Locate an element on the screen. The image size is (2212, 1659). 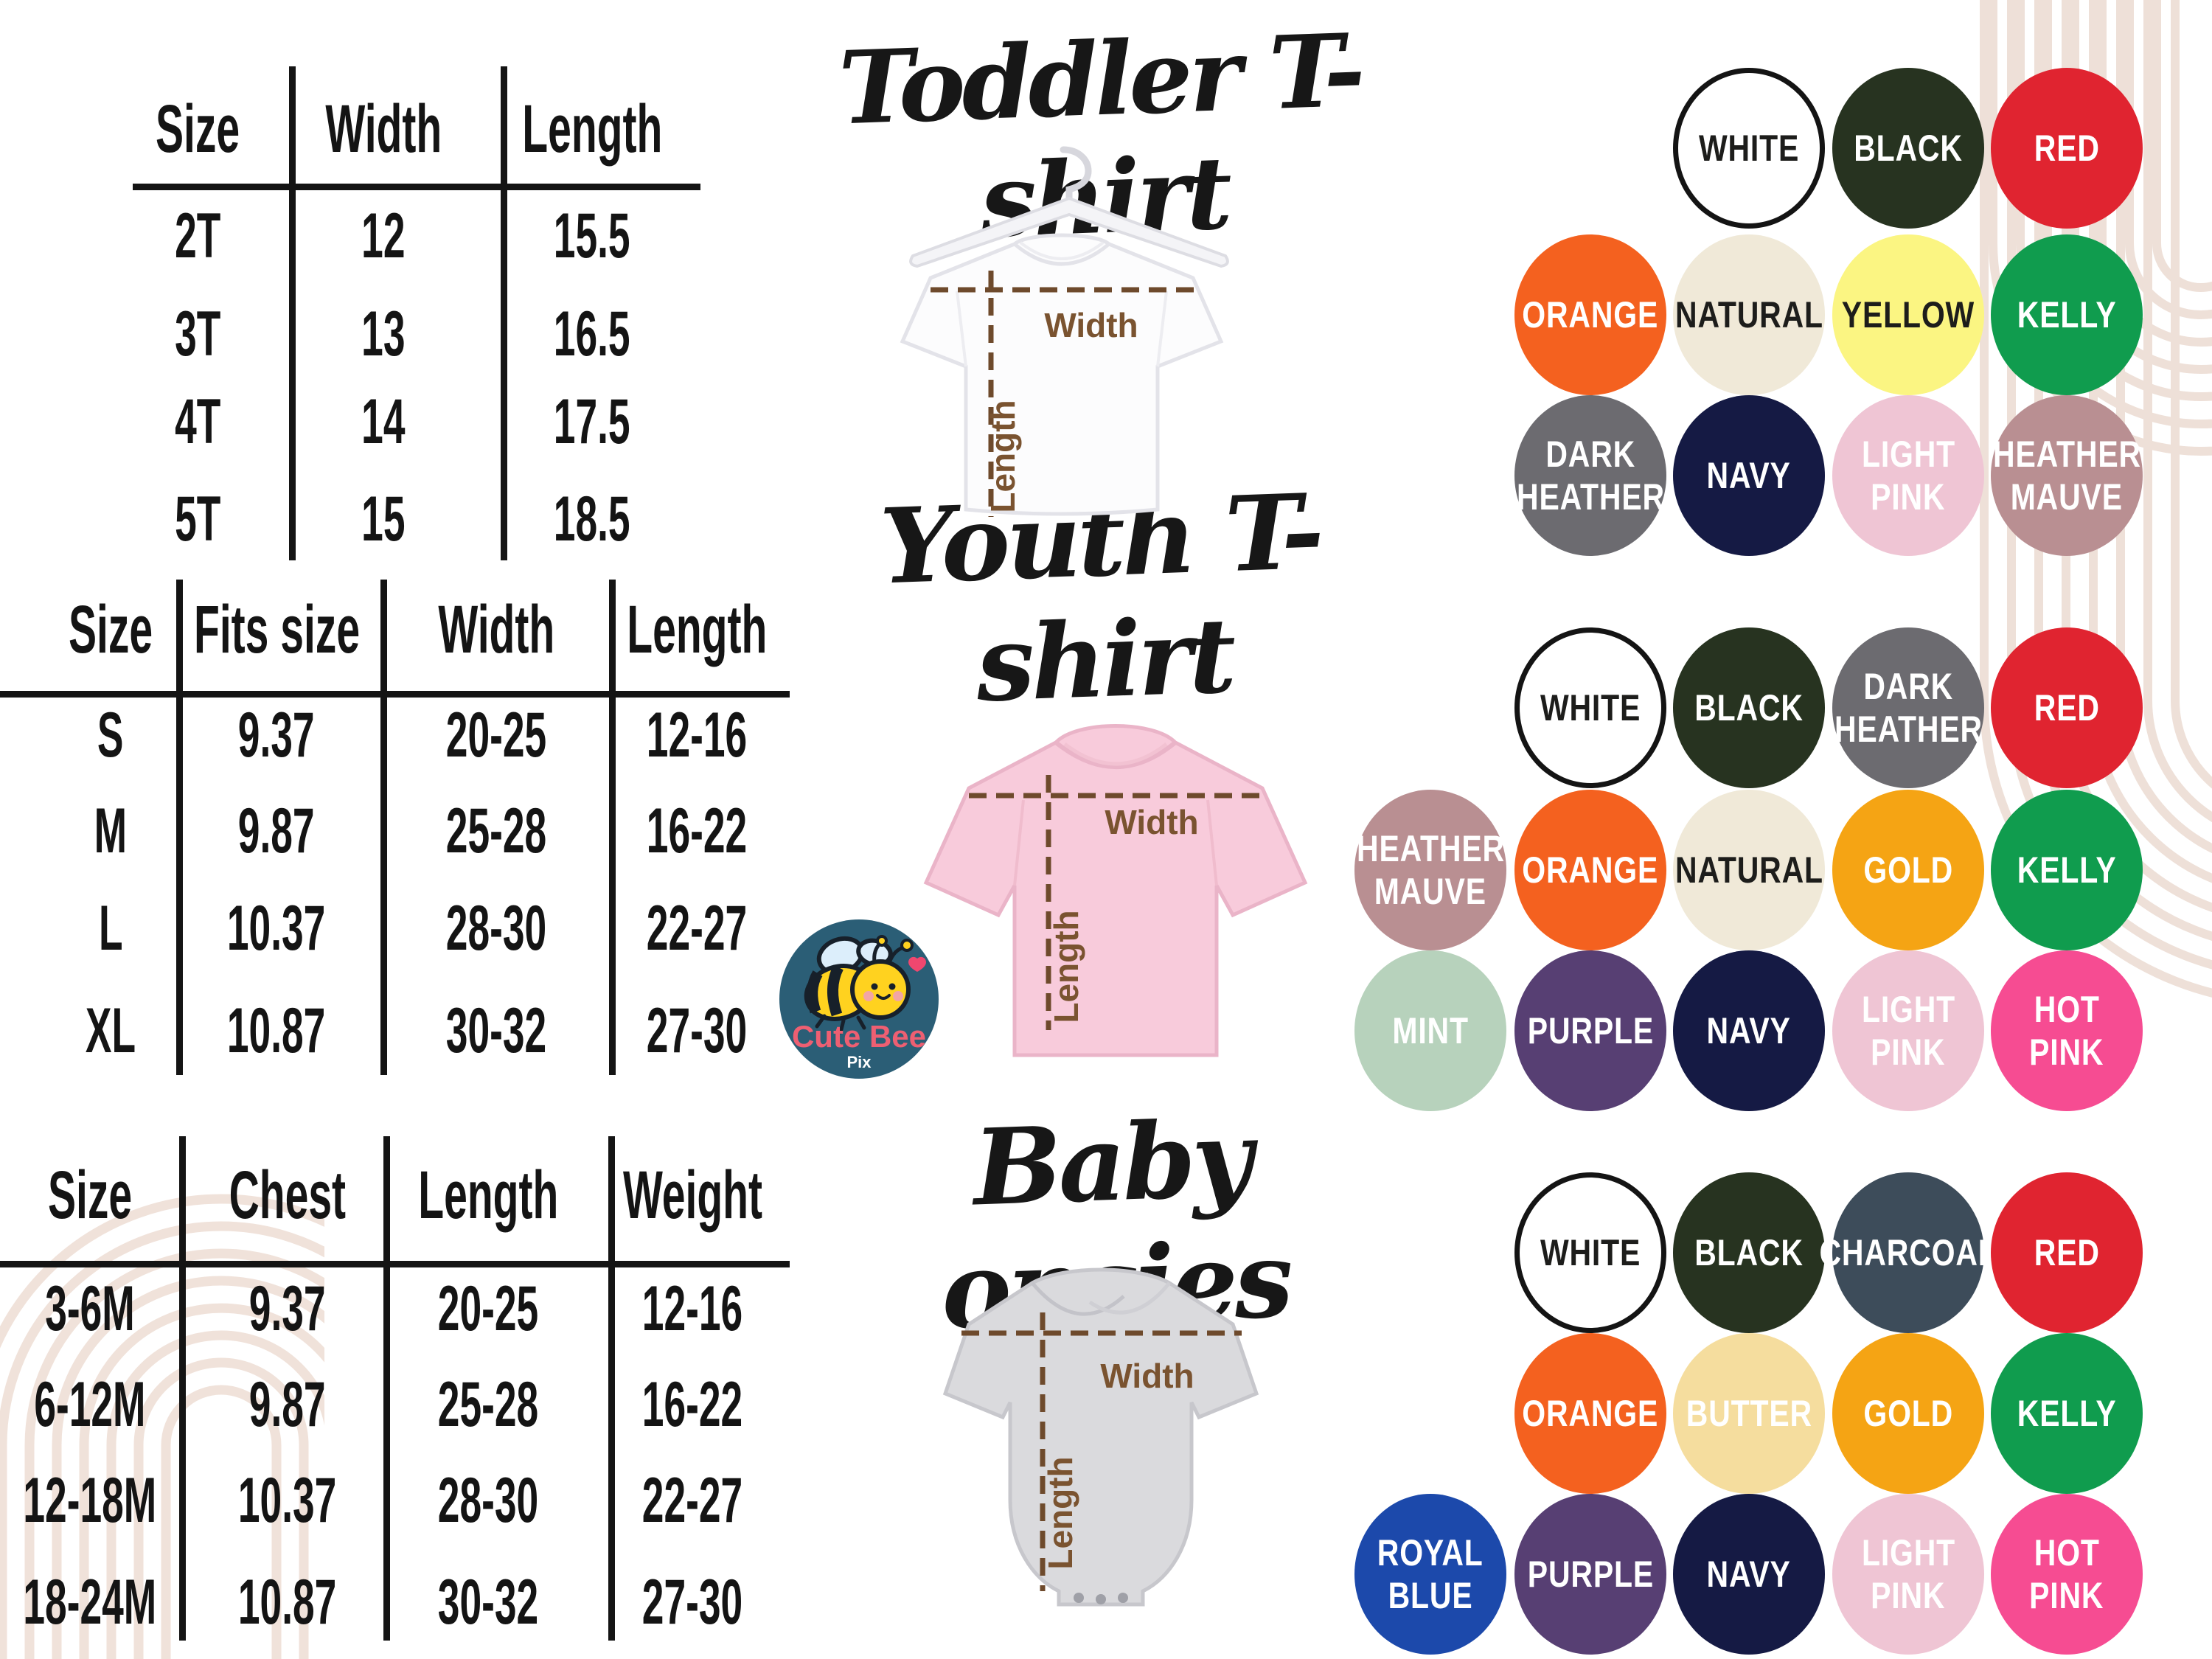
baby-cell-r1c0: 6-12M is located at coordinates (90, 1404).